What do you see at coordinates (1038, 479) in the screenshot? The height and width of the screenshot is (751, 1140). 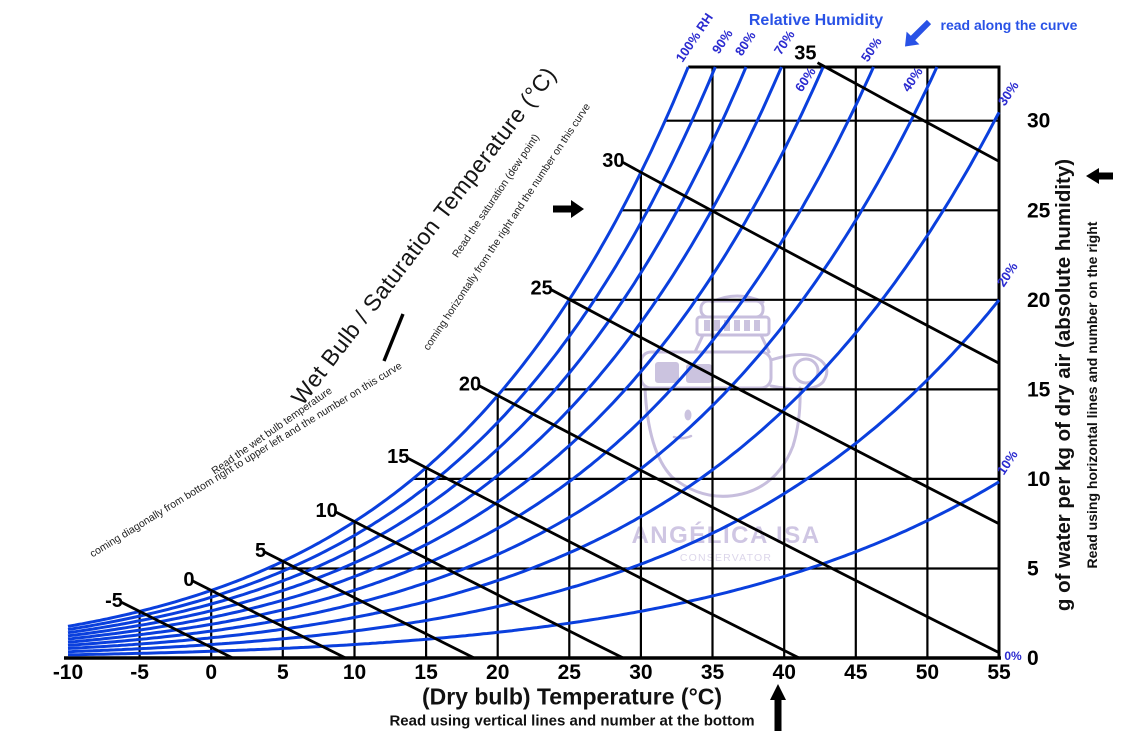 I see `y-tick-label-10: 10` at bounding box center [1038, 479].